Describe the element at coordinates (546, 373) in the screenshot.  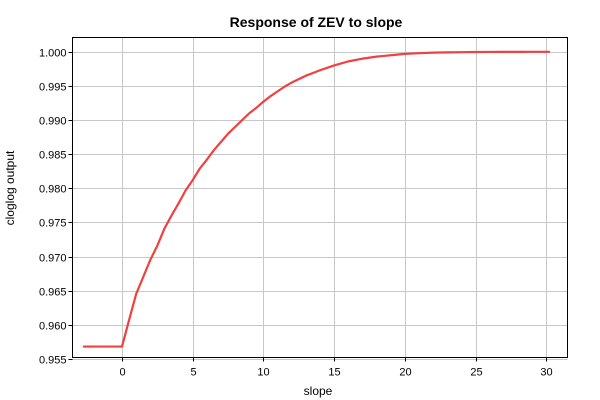
I see `x-tick-label: 30` at that location.